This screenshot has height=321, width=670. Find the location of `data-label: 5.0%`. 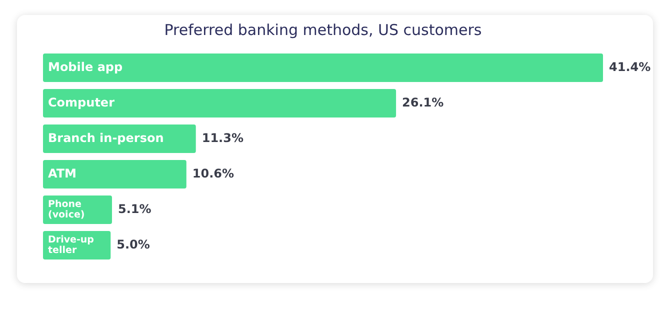

data-label: 5.0% is located at coordinates (133, 244).